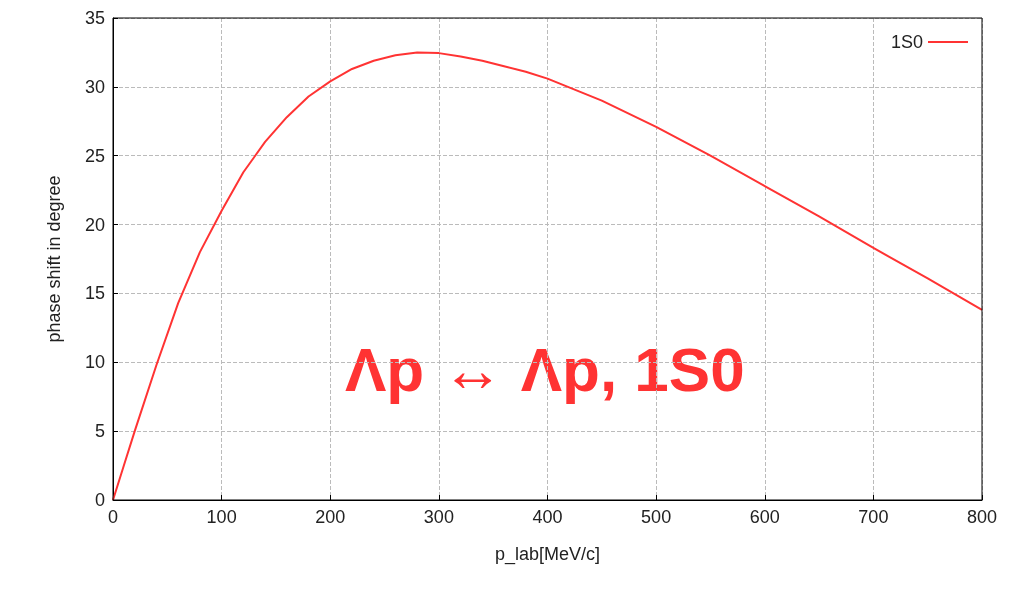 The height and width of the screenshot is (605, 1013). Describe the element at coordinates (113, 517) in the screenshot. I see `x-tick-label: 0` at that location.